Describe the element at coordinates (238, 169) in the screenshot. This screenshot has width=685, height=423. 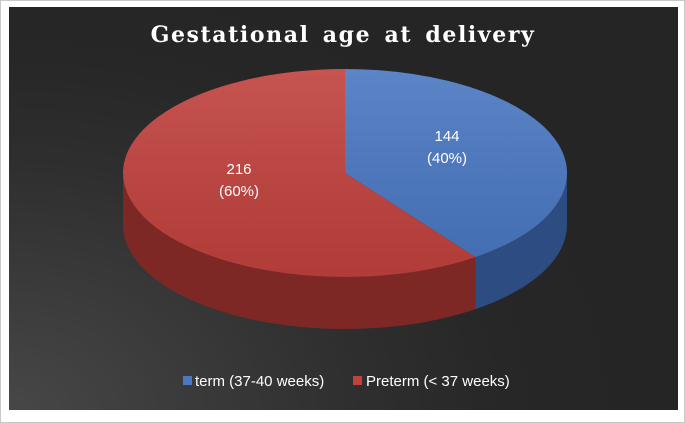
I see `slice-label-preterm-value: 216` at that location.